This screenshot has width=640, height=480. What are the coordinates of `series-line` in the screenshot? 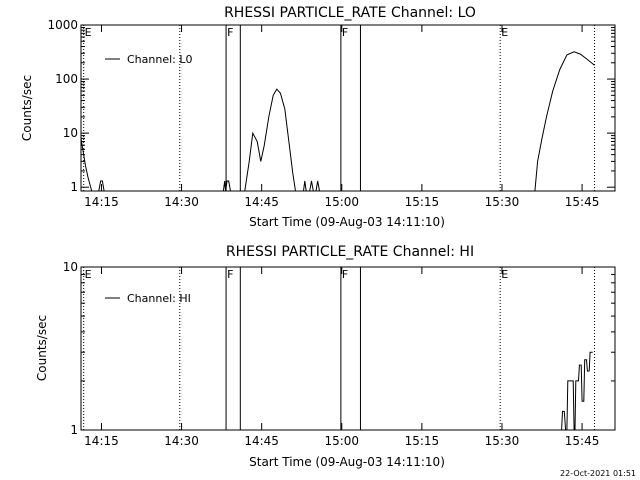 It's located at (577, 391).